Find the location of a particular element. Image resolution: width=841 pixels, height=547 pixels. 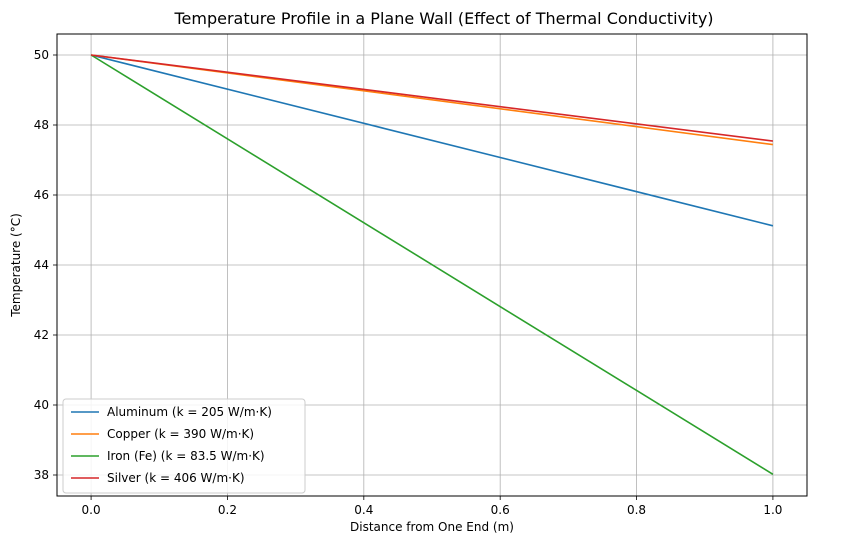

y-ticks: 38 40 42 44 46 48 50 is located at coordinates (45, 265).